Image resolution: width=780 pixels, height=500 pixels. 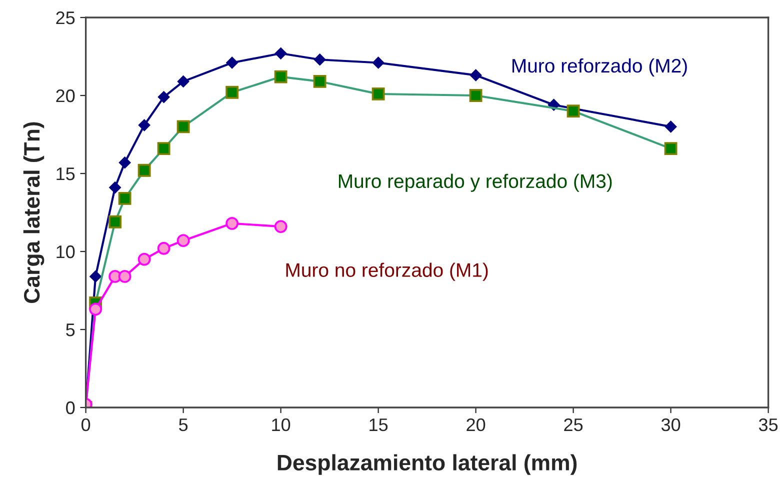 What do you see at coordinates (476, 425) in the screenshot?
I see `x-tick-label: 20` at bounding box center [476, 425].